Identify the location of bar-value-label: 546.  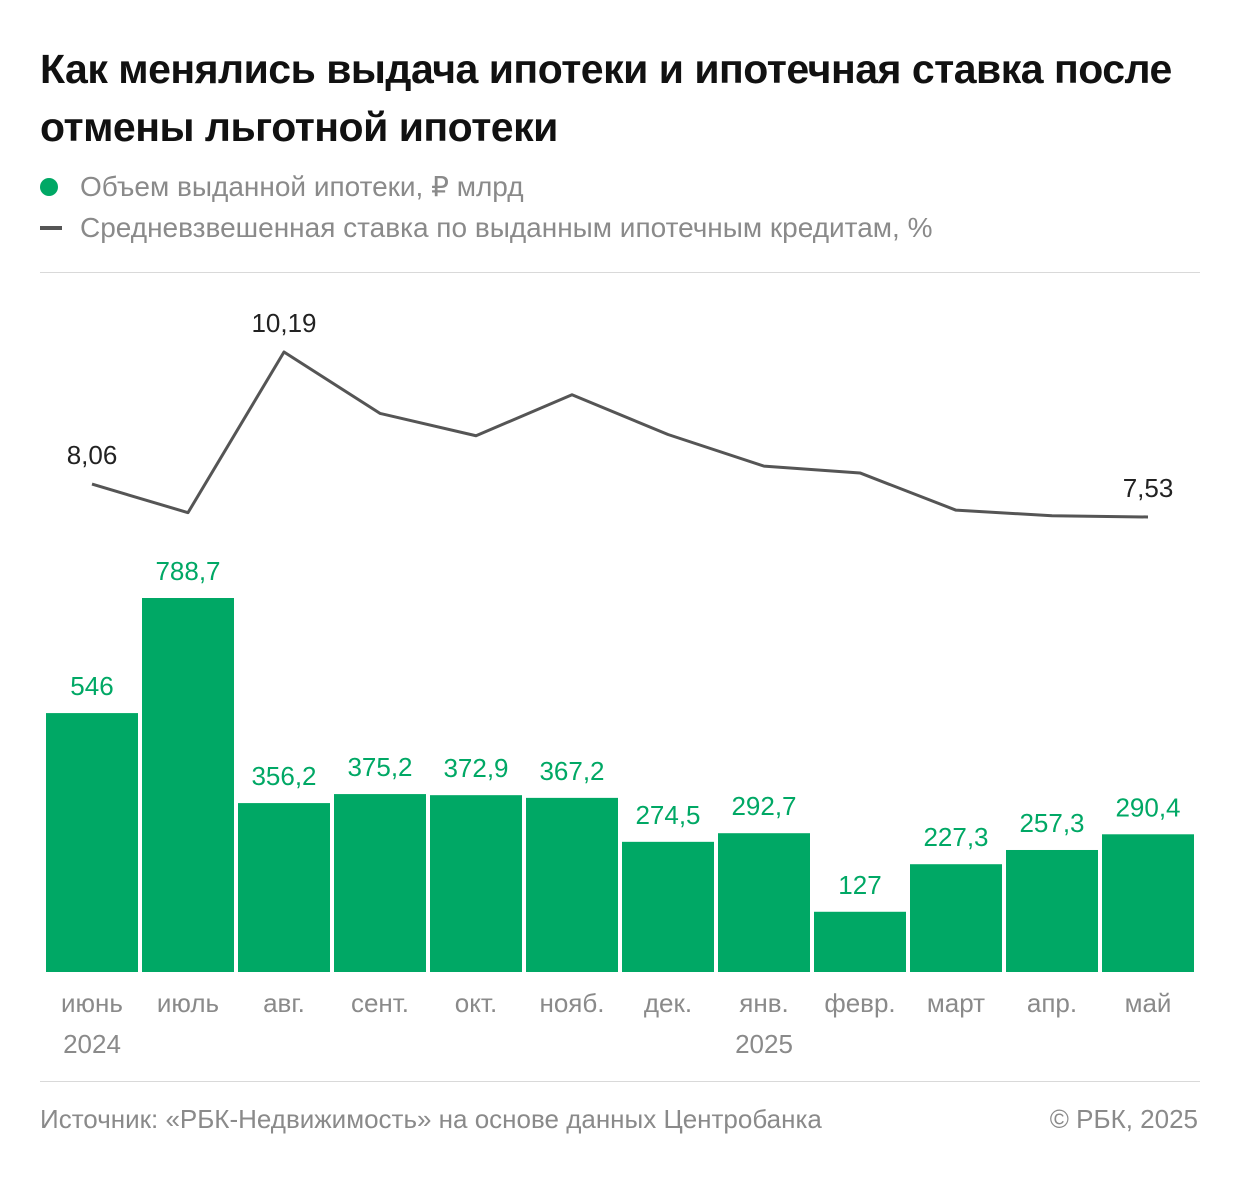
(91, 686).